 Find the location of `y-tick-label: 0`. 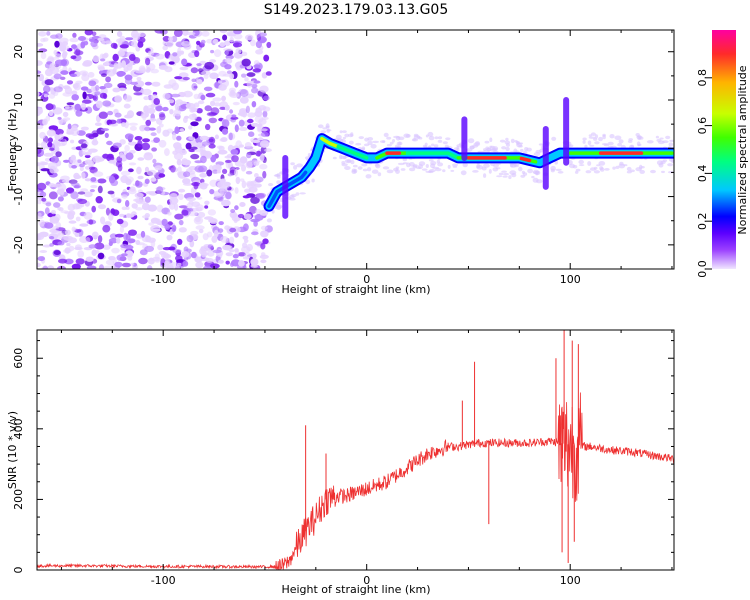

y-tick-label: 0 is located at coordinates (18, 570).